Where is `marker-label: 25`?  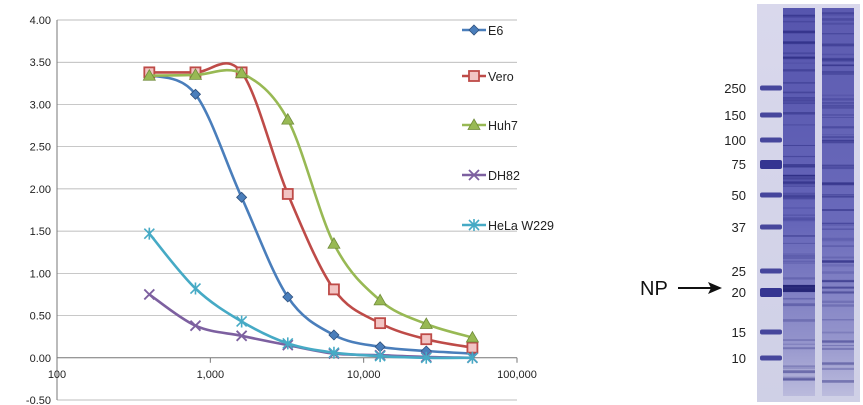
marker-label: 25 is located at coordinates (739, 271).